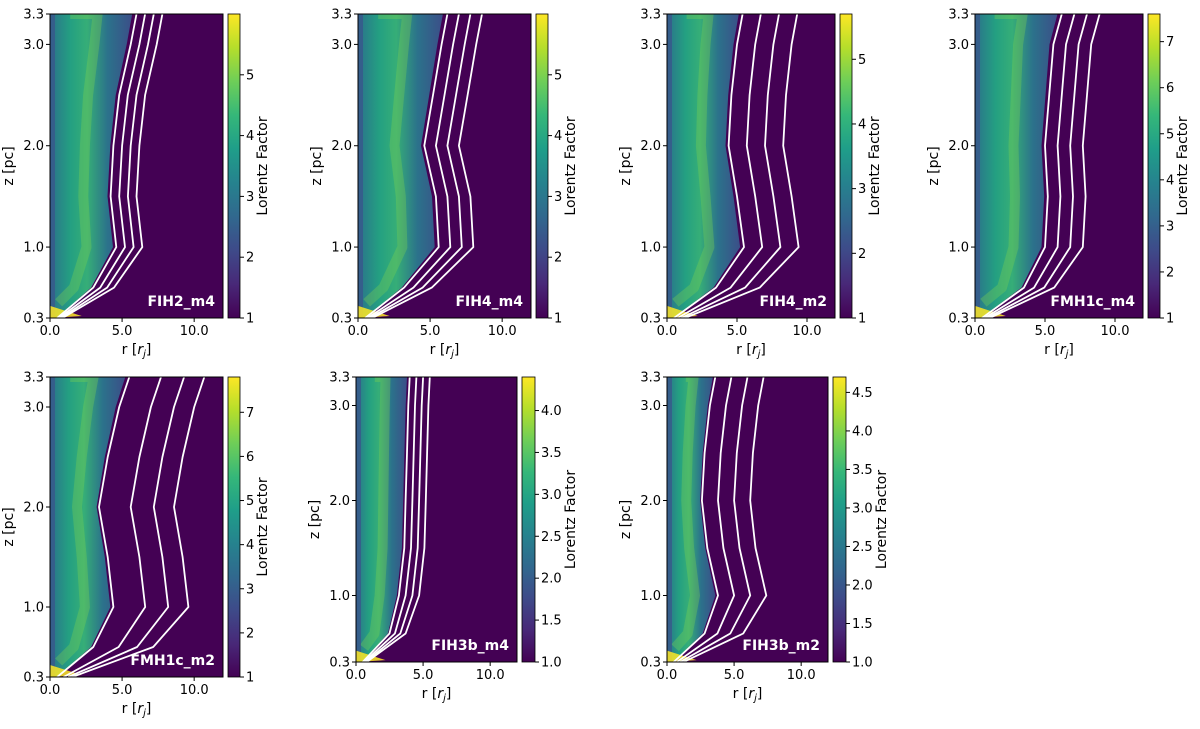  What do you see at coordinates (172, 661) in the screenshot?
I see `panel-label: FMH1c_m2` at bounding box center [172, 661].